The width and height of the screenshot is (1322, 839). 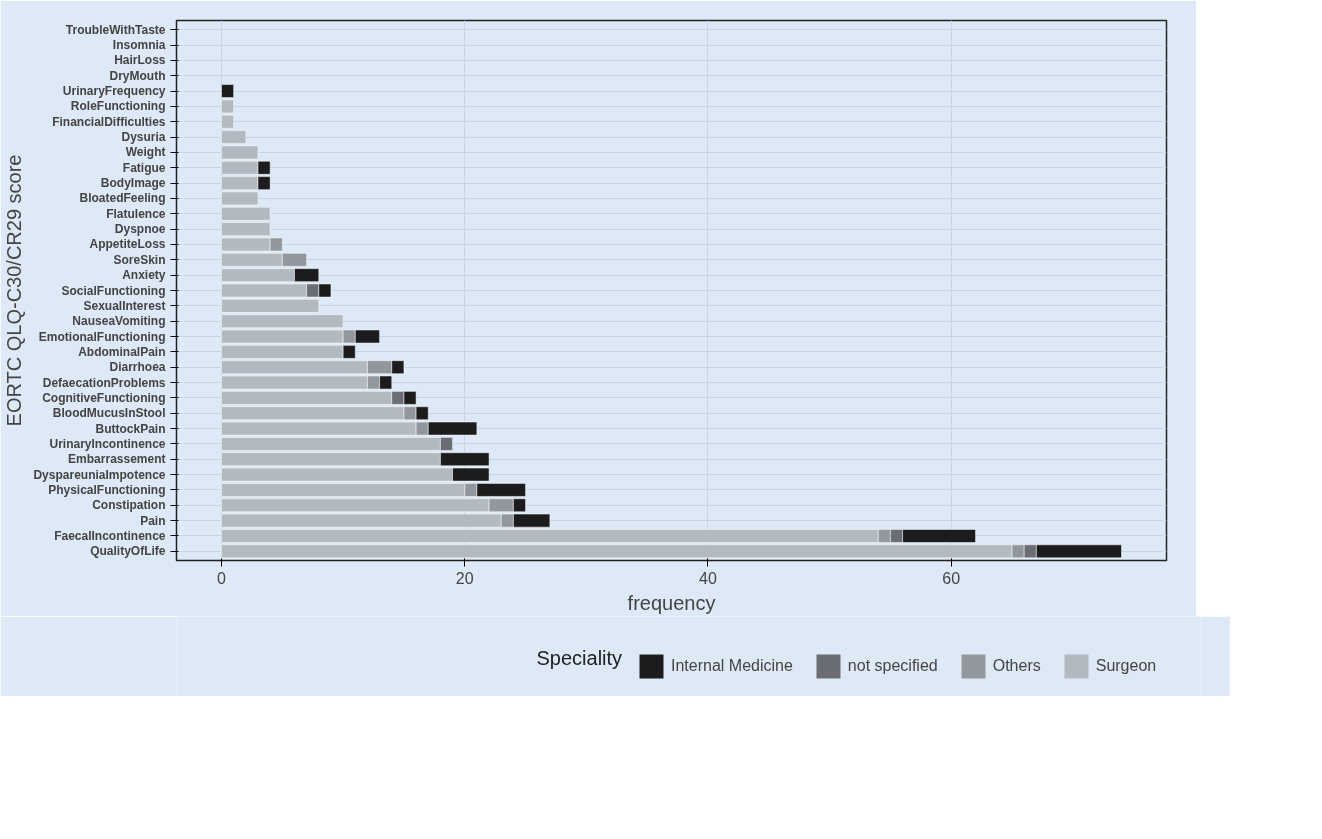 I want to click on y-tick-label: Dysuria, so click(x=143, y=137).